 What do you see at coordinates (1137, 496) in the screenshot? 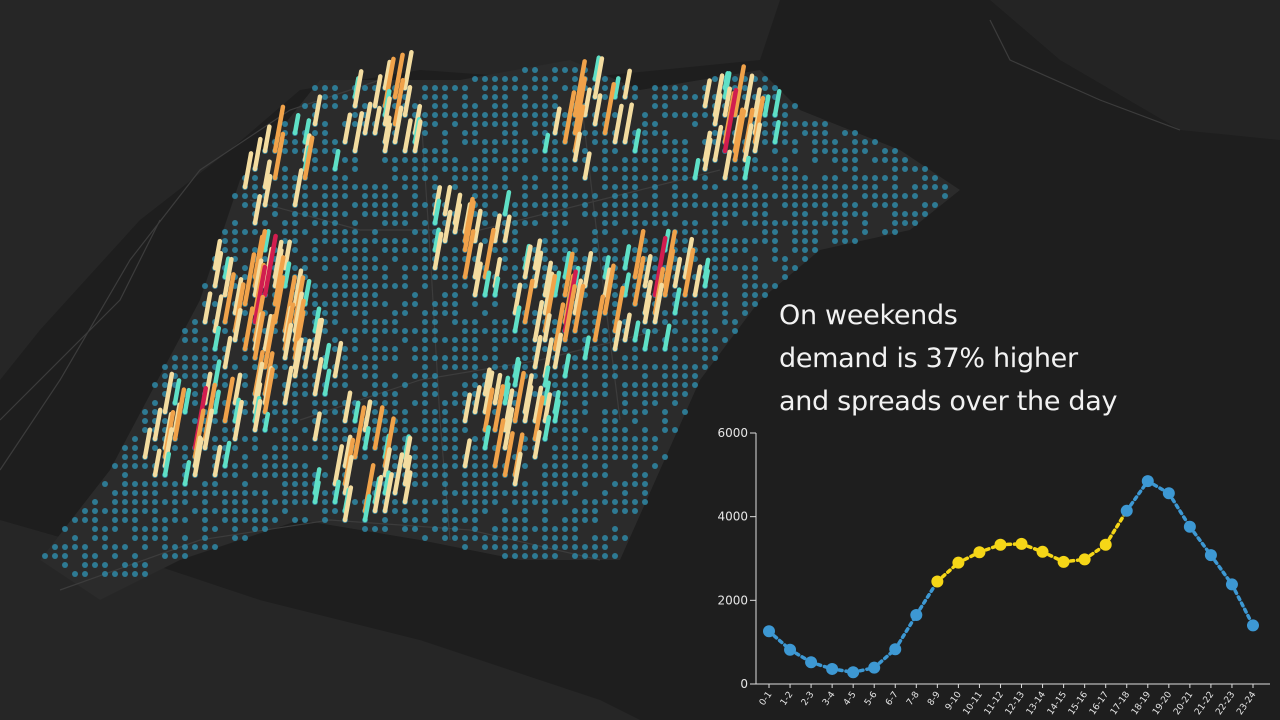
I see `series-line-segment` at bounding box center [1137, 496].